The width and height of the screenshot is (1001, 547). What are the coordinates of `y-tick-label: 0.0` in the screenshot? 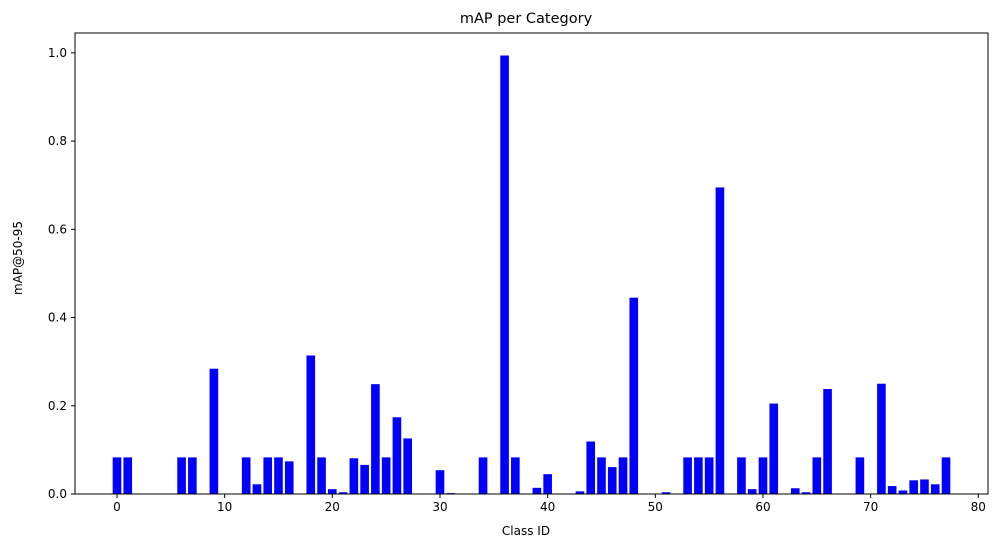 It's located at (57, 494).